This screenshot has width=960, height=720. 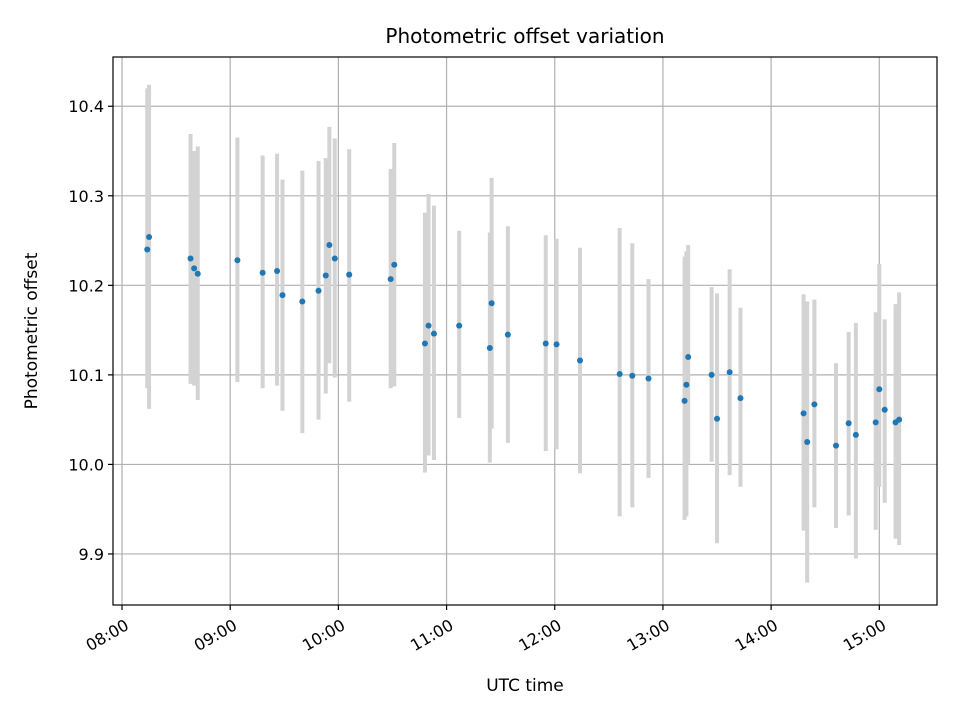 I want to click on y-tick-label: 10.1, so click(x=86, y=375).